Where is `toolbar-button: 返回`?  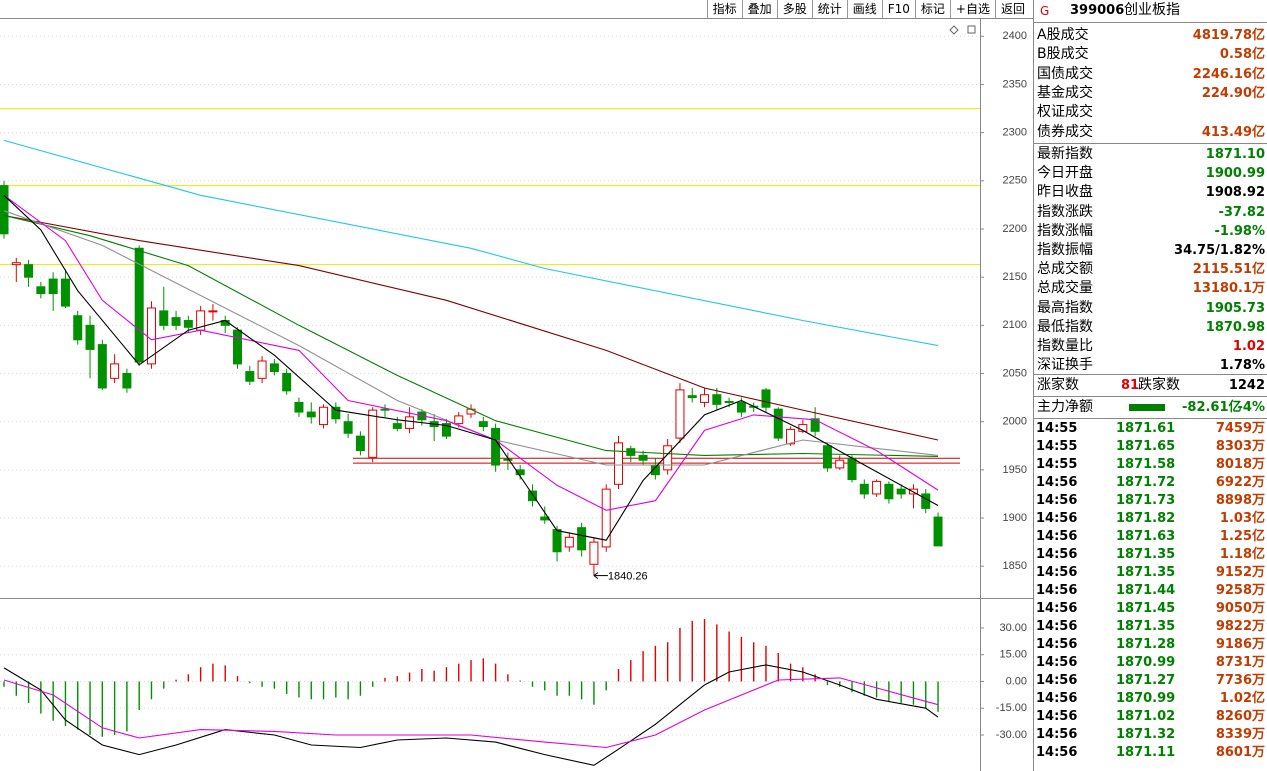
toolbar-button: 返回 is located at coordinates (1012, 9).